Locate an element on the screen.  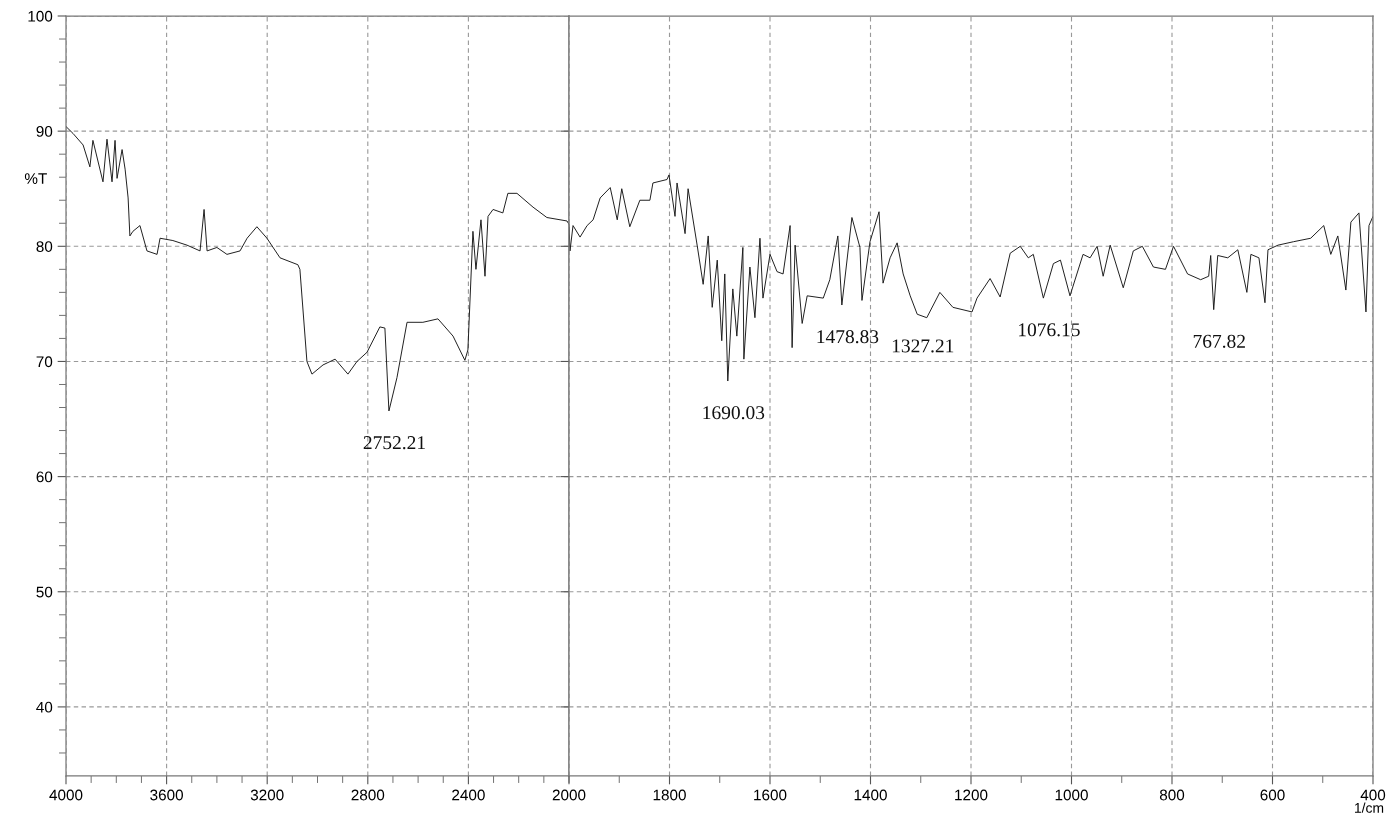
annotation: 1076.15 is located at coordinates (1049, 330).